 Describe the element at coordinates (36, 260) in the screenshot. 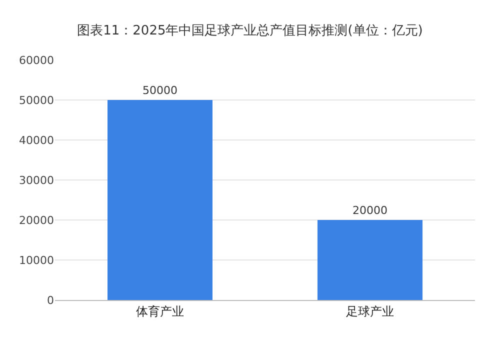

I see `y-tick-label: 10000` at that location.